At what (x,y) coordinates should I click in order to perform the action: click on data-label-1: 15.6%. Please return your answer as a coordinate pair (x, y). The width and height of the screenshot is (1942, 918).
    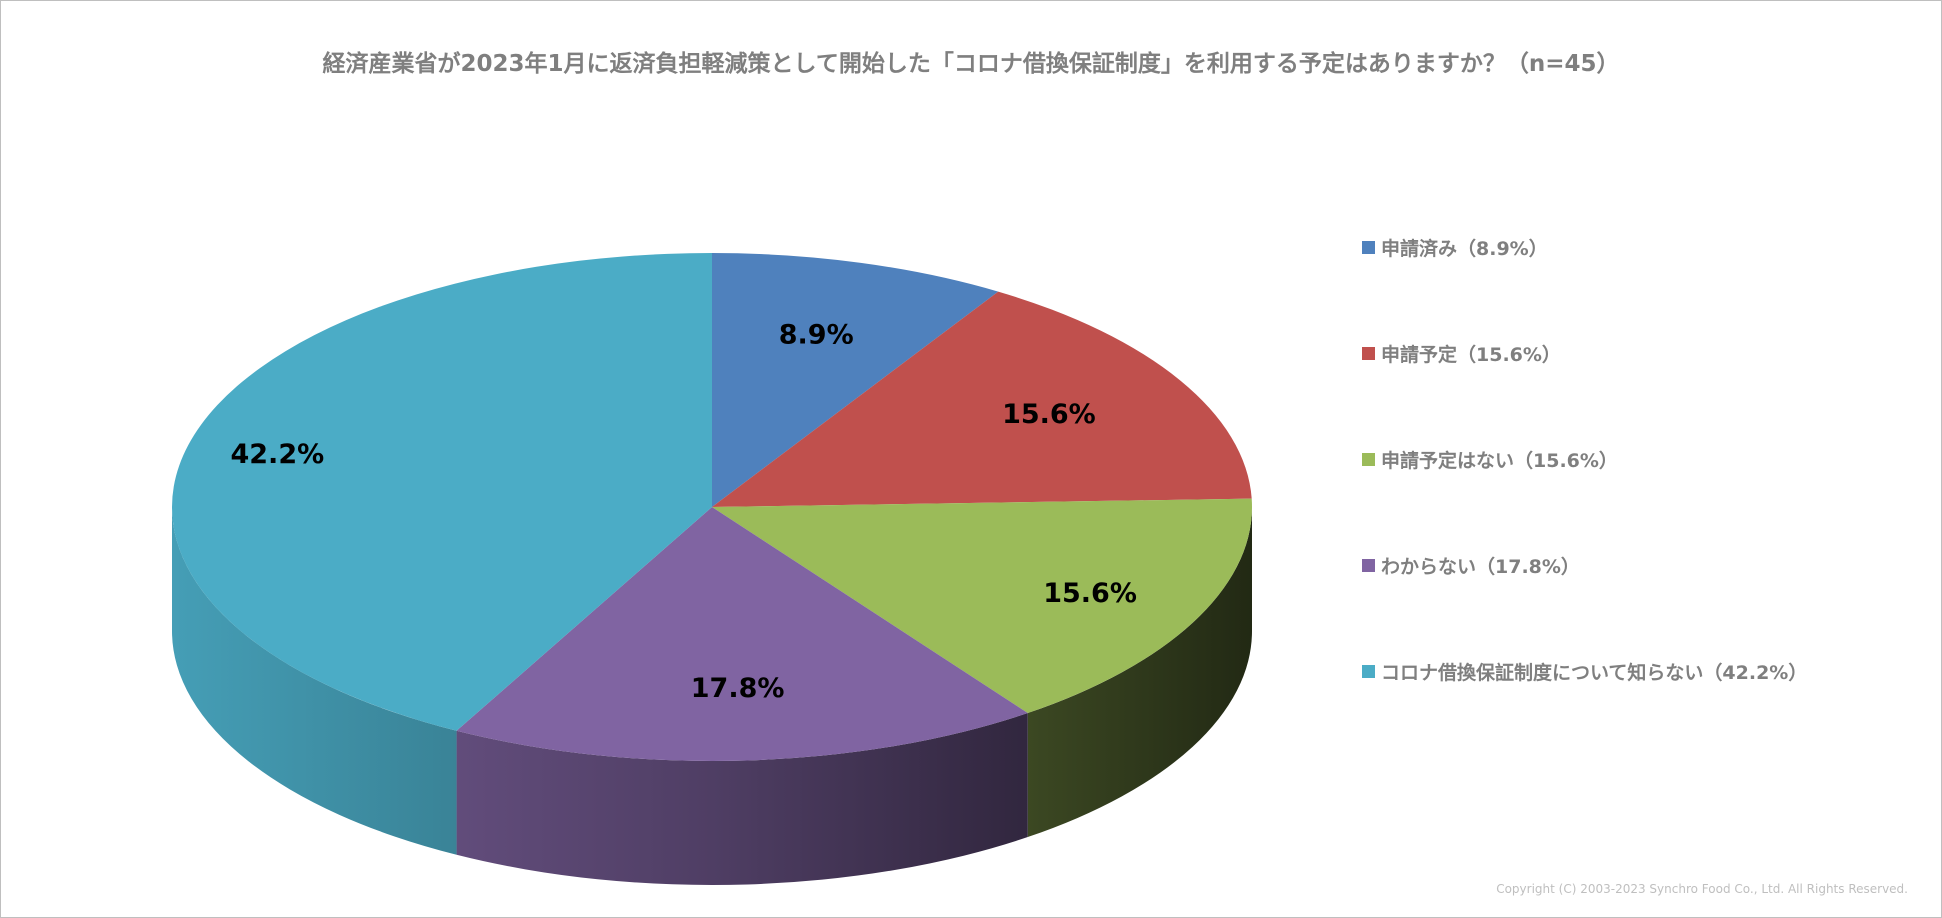
    Looking at the image, I should click on (1049, 414).